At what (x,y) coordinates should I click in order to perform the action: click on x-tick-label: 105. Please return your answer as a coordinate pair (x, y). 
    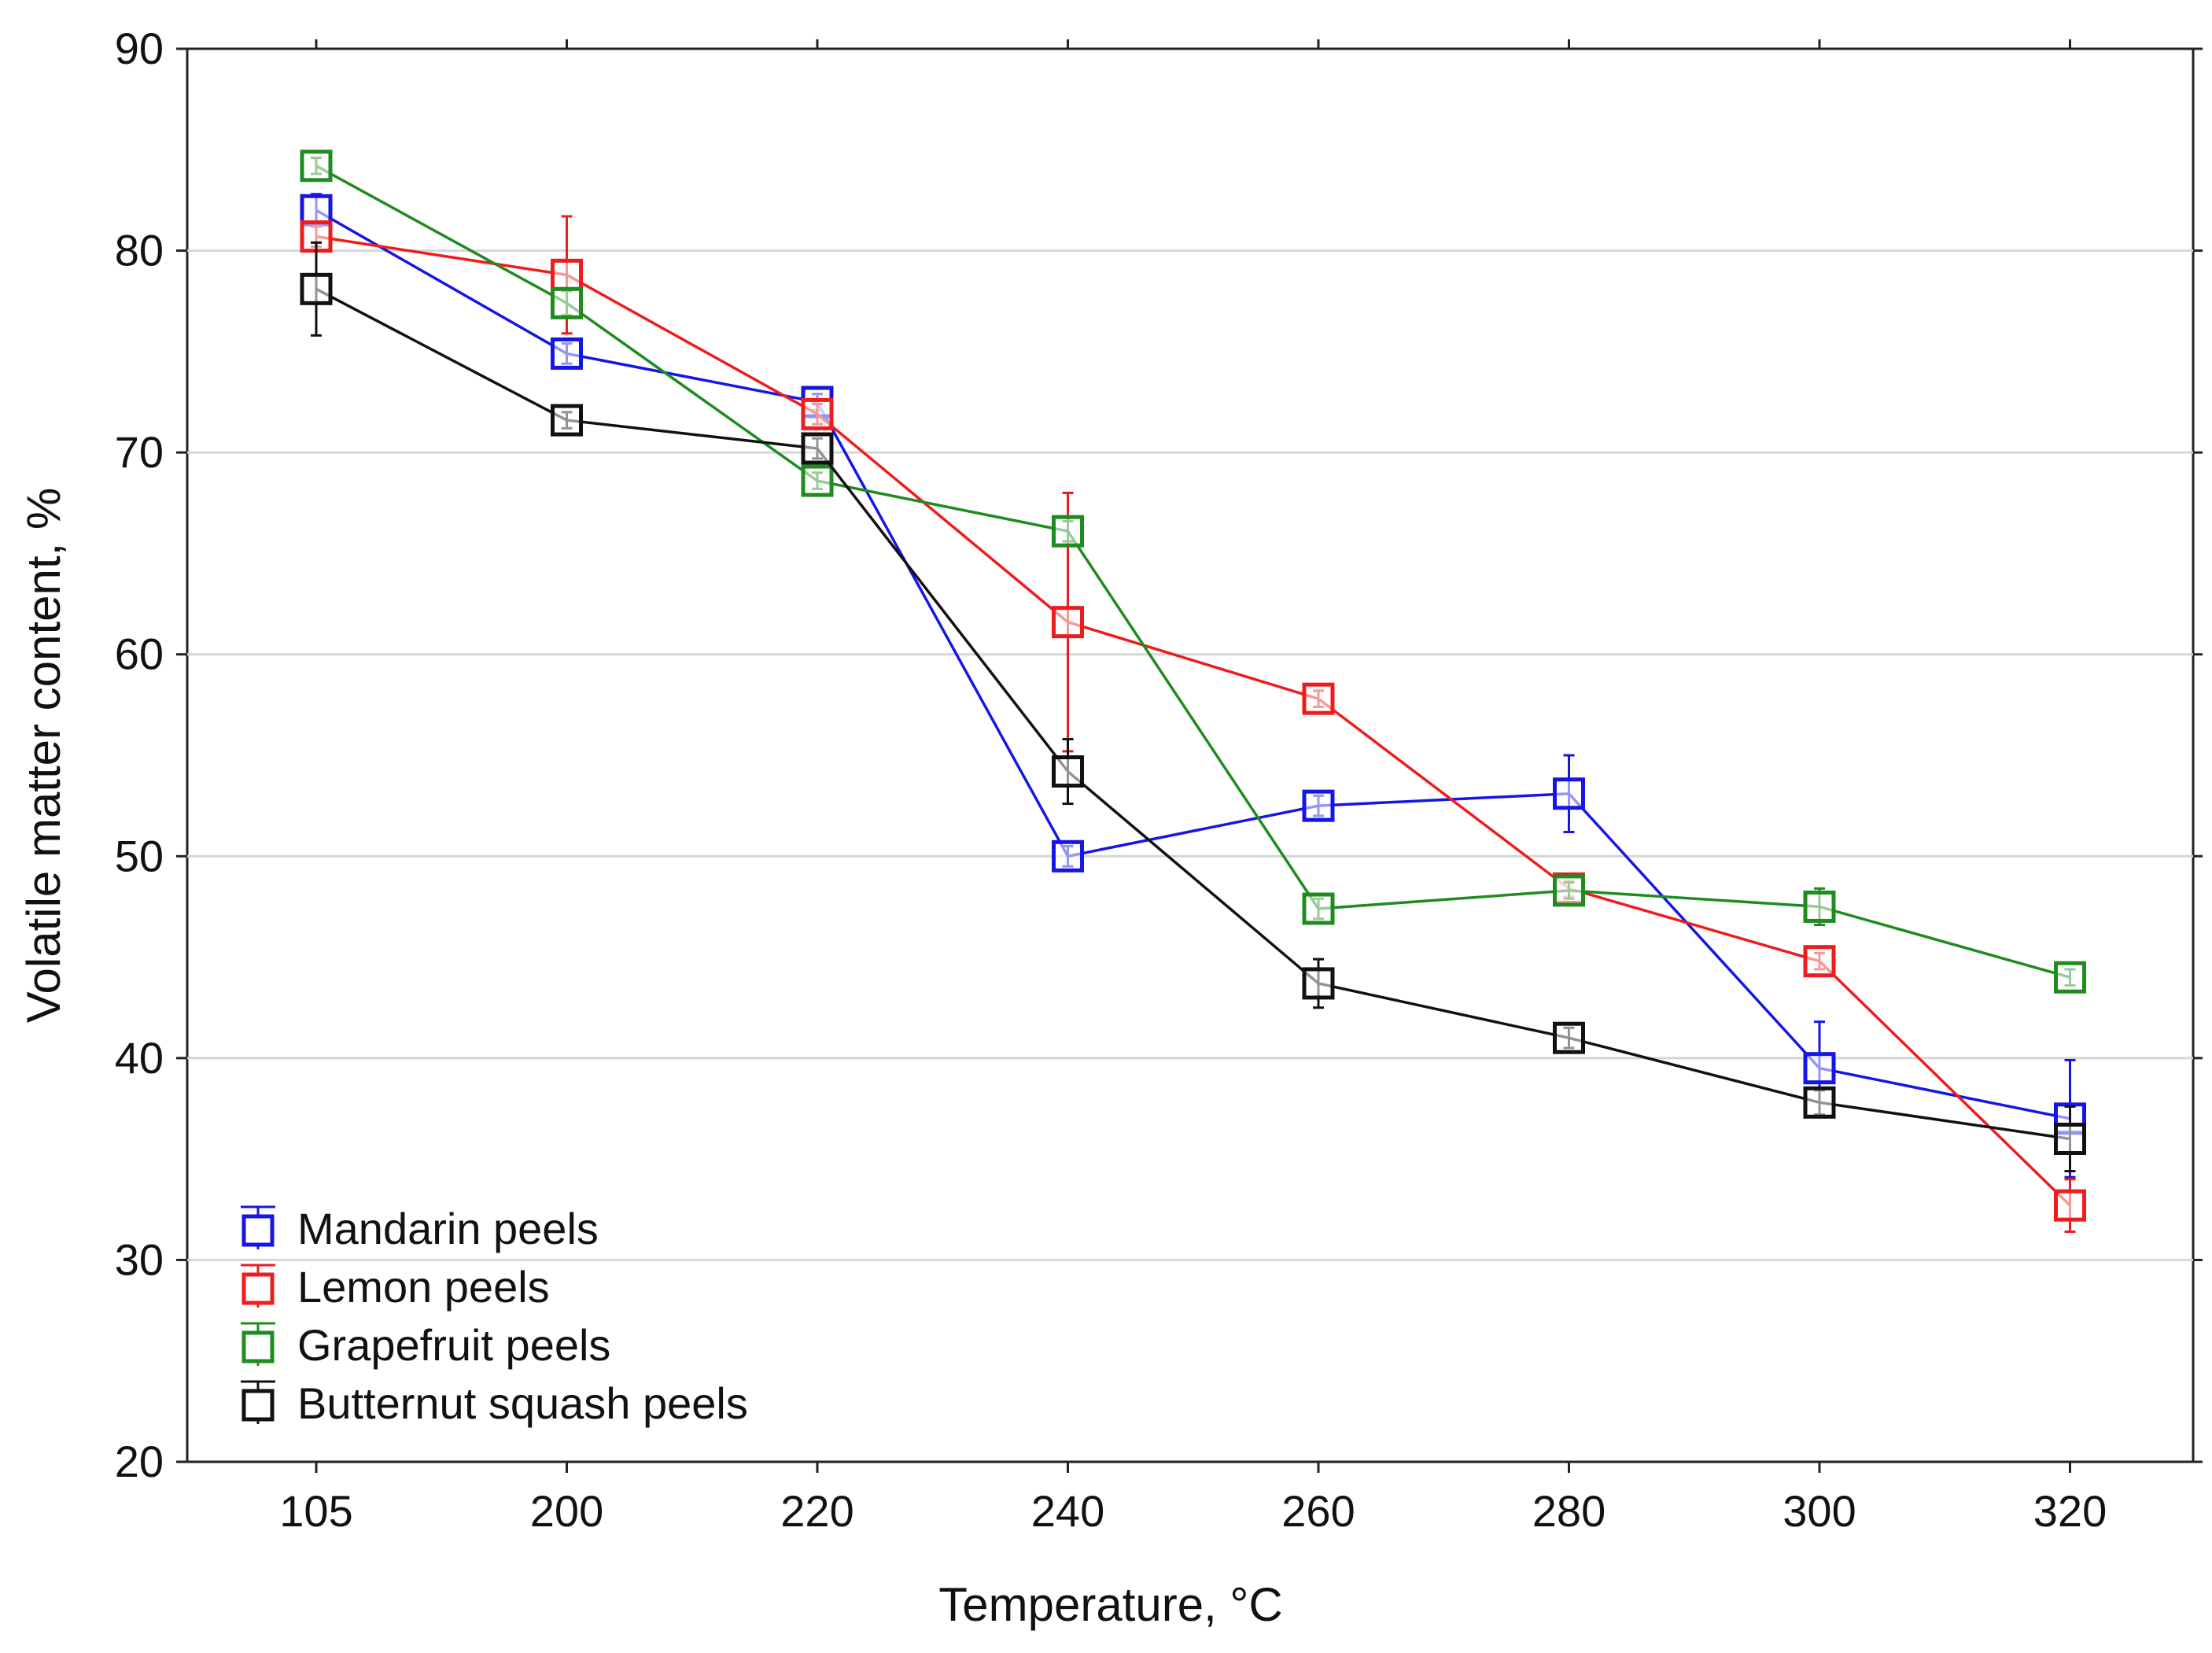
    Looking at the image, I should click on (315, 1511).